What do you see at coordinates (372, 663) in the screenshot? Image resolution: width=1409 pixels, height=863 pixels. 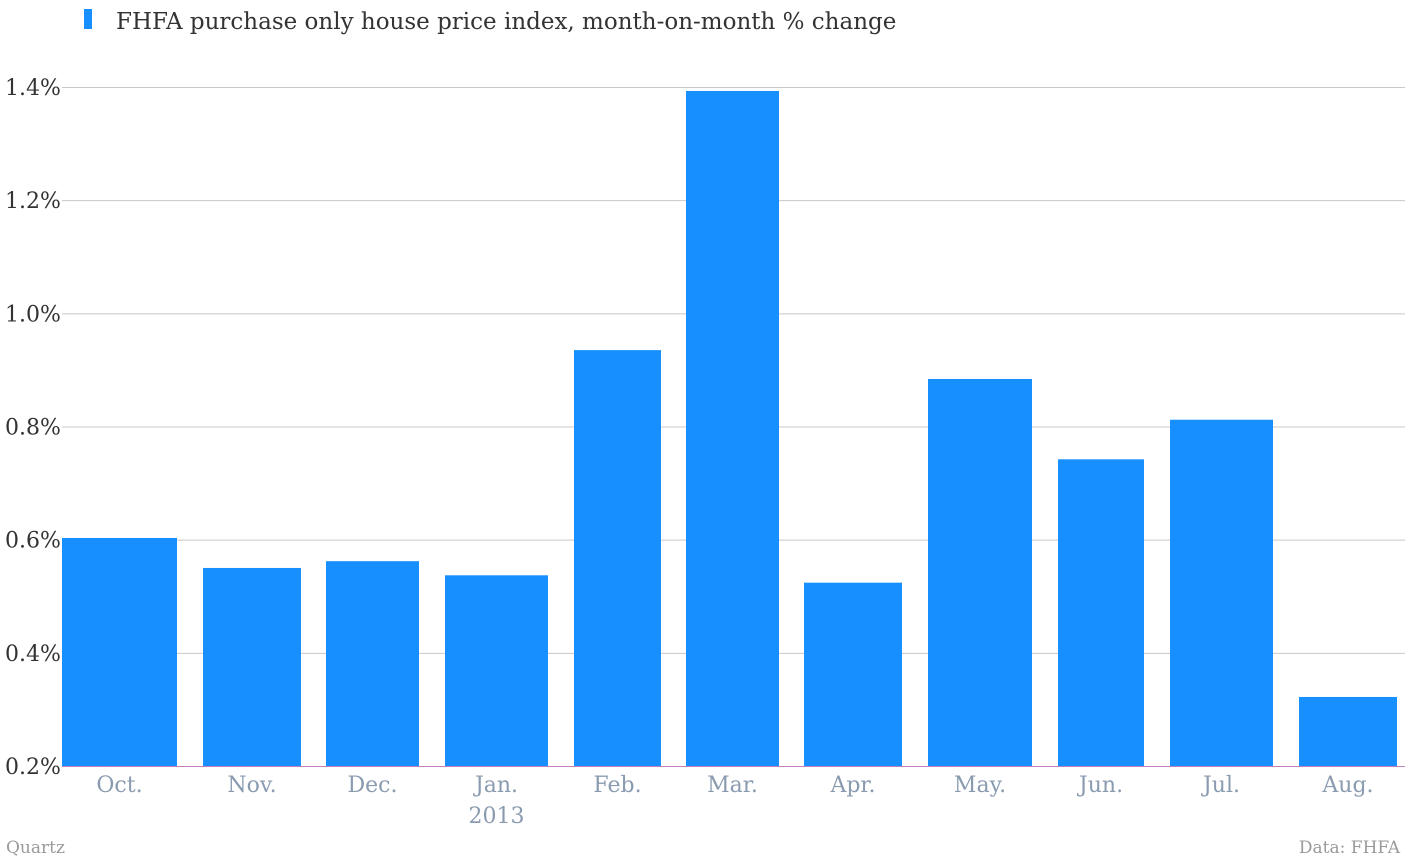 I see `bar-dec` at bounding box center [372, 663].